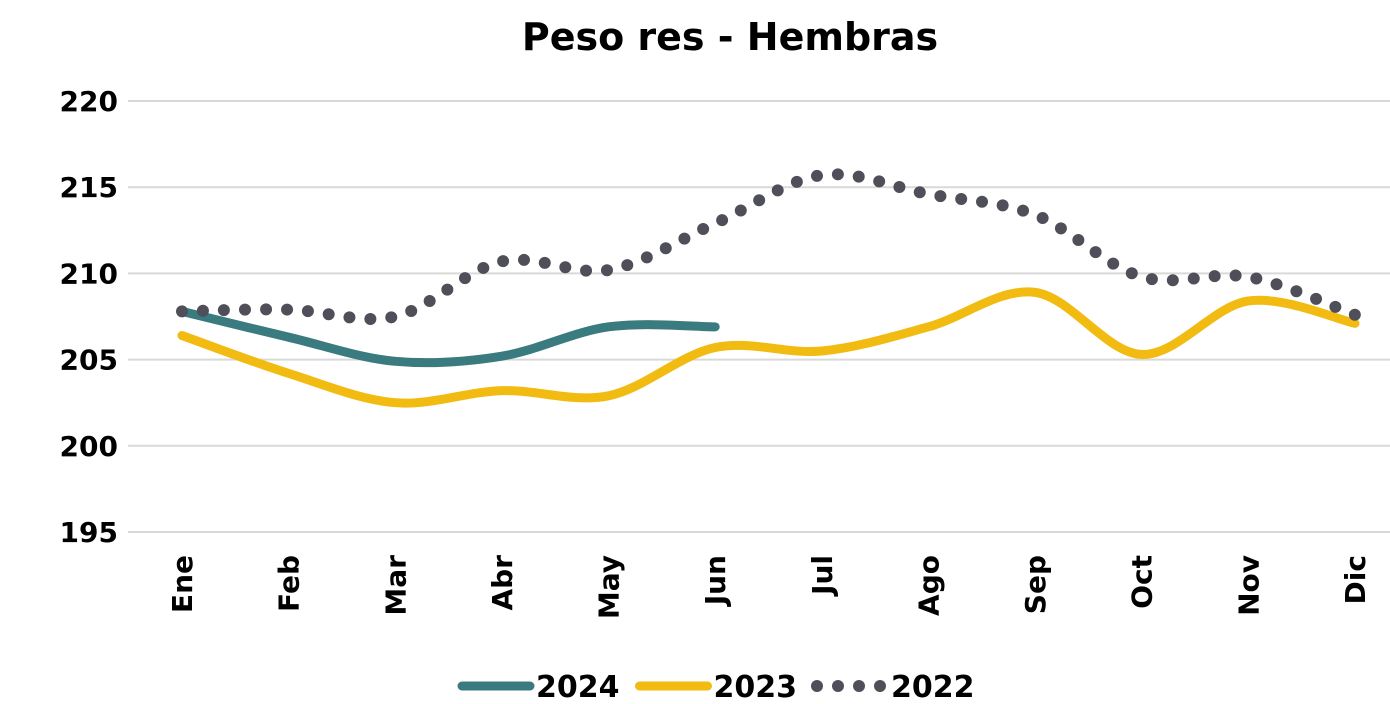  Describe the element at coordinates (609, 587) in the screenshot. I see `x-tick-label: May` at that location.